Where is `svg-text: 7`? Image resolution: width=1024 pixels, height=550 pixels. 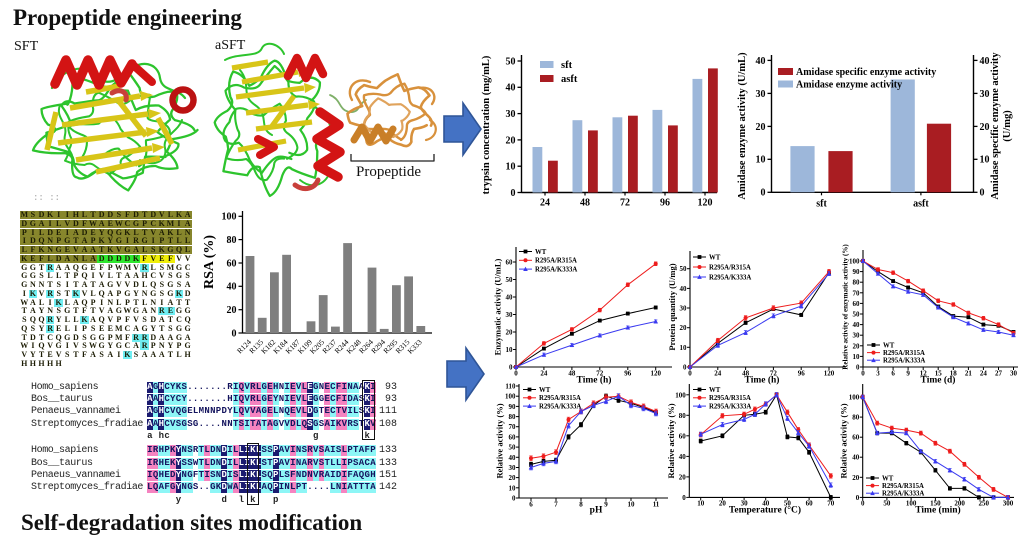 svg-text: 7 is located at coordinates (556, 504).